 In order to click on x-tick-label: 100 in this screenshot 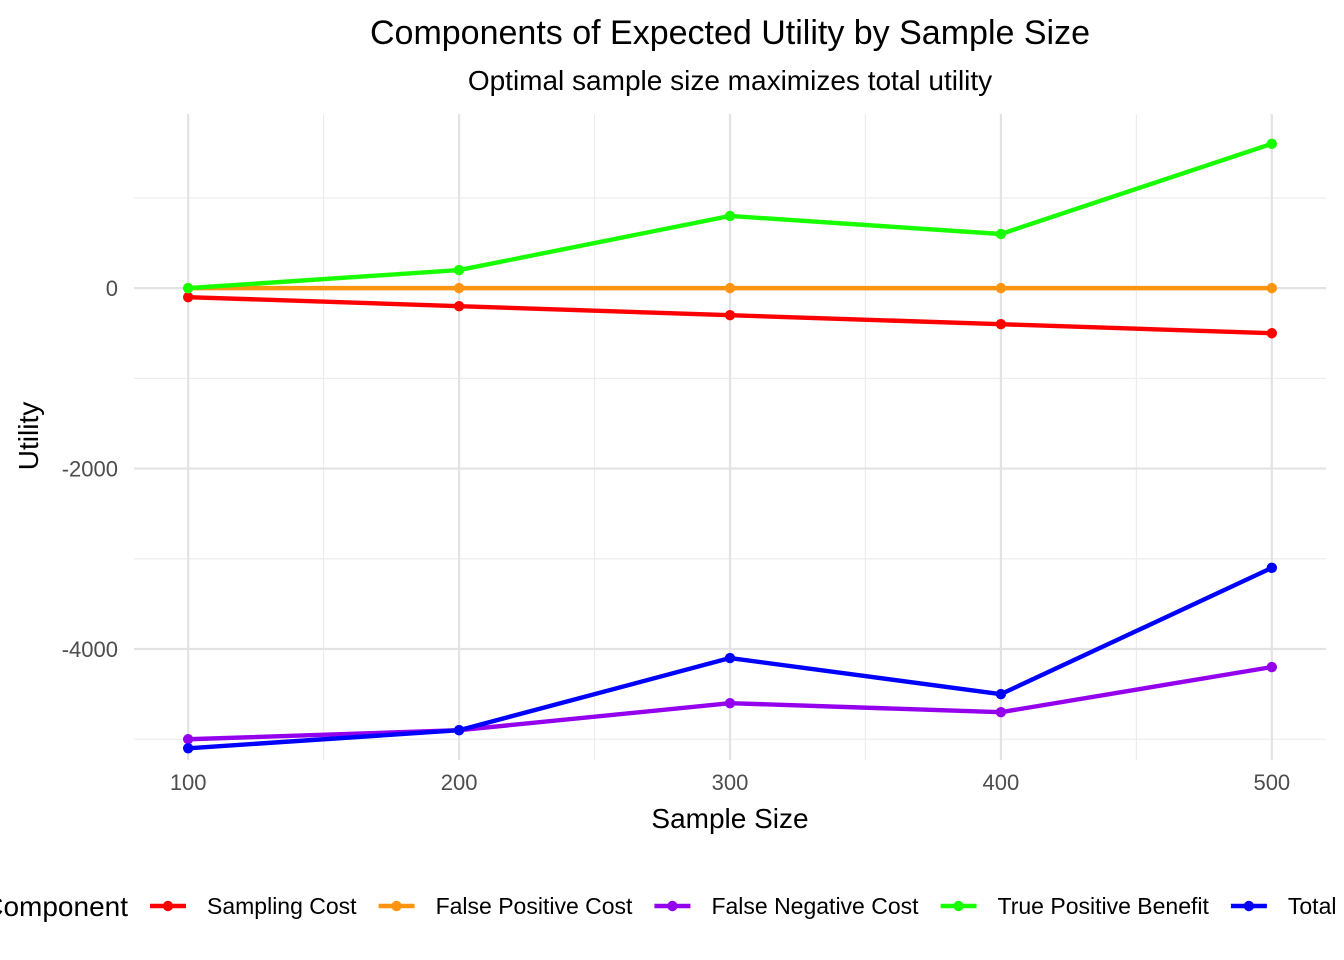, I will do `click(188, 782)`.